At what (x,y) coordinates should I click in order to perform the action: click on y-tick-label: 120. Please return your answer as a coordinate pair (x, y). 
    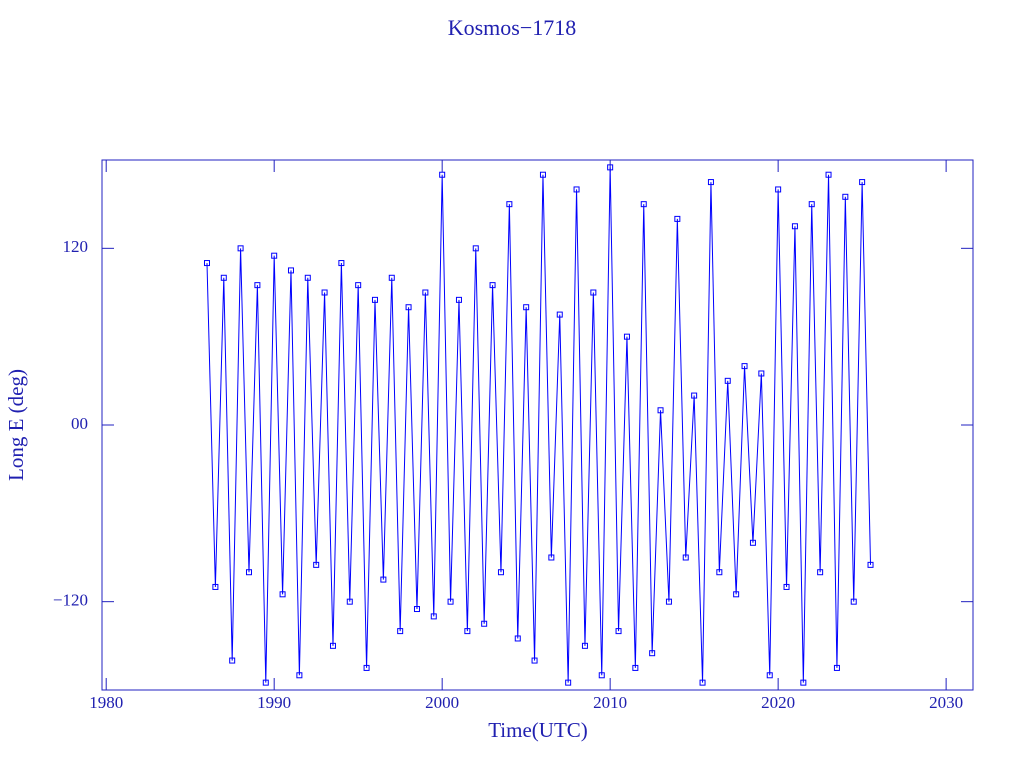
    Looking at the image, I should click on (76, 246).